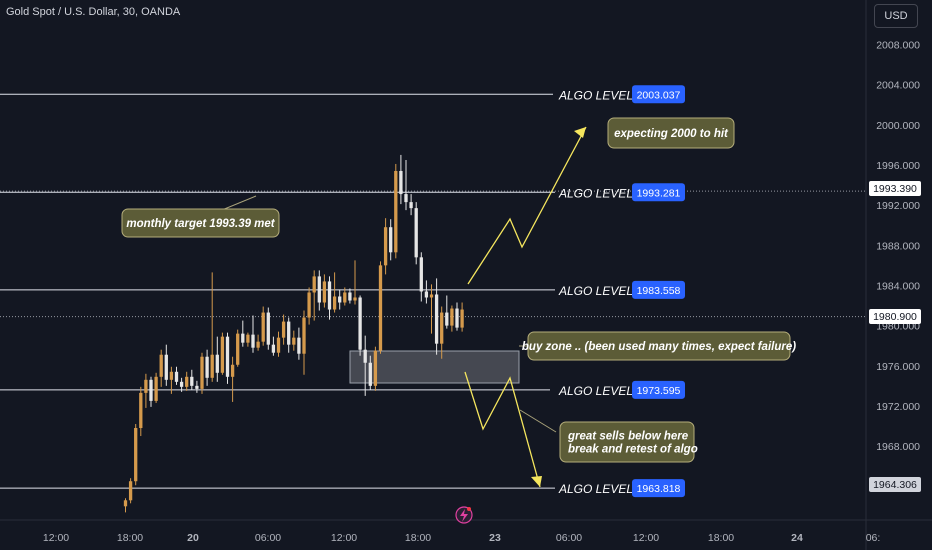 The image size is (932, 550). I want to click on y-tick-label: 2008.000, so click(898, 45).